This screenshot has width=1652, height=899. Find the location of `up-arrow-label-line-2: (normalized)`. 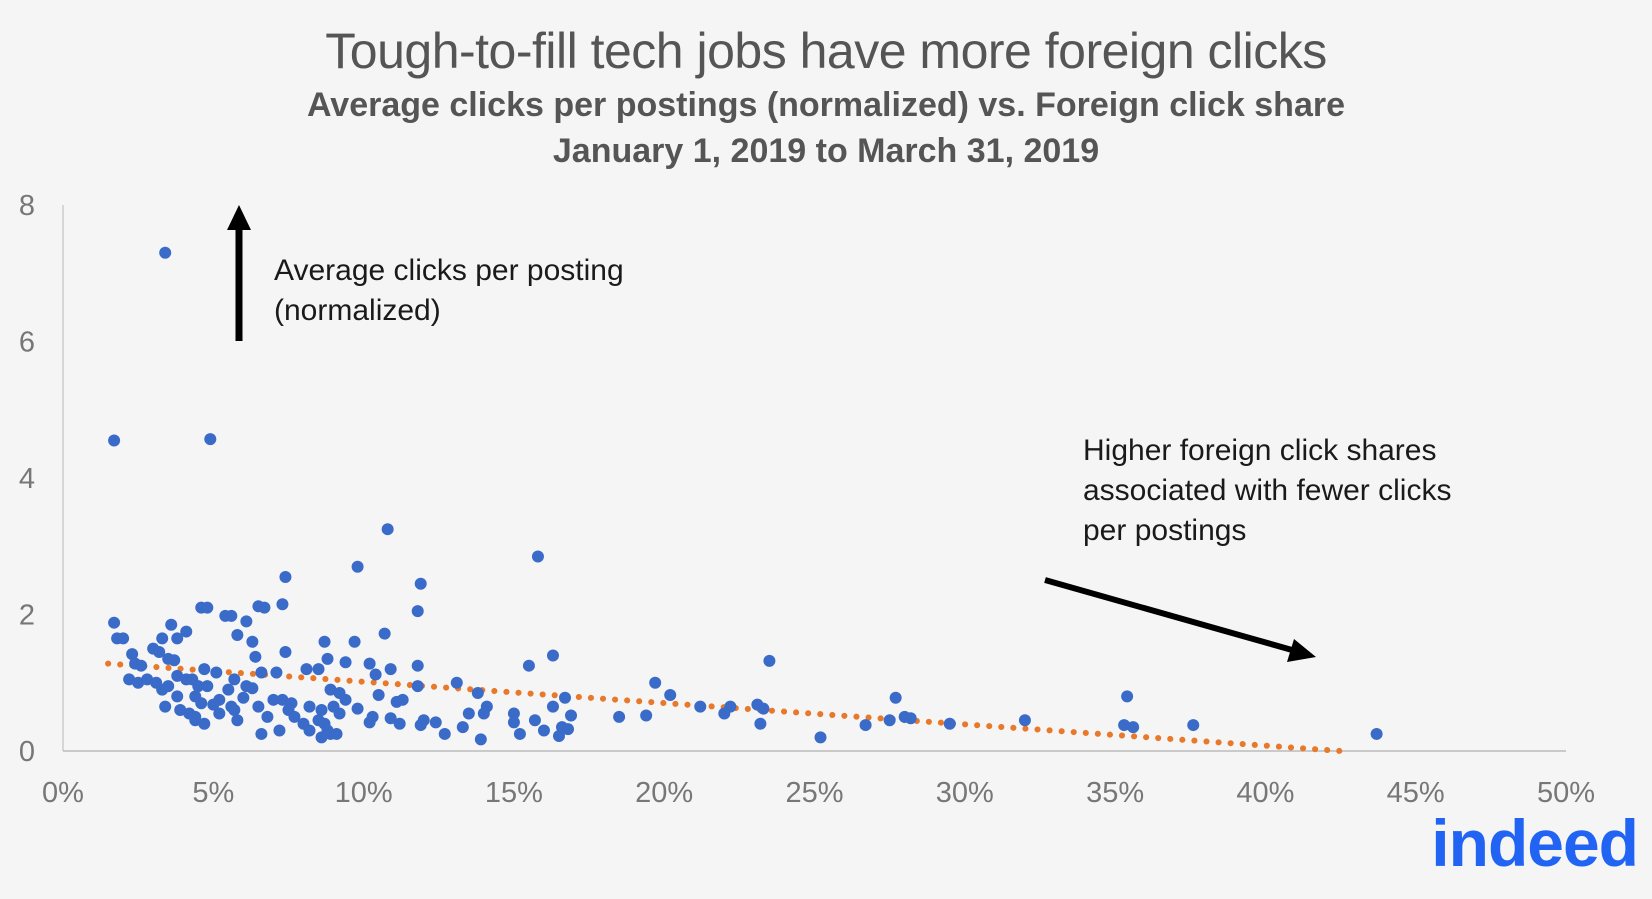

up-arrow-label-line-2: (normalized) is located at coordinates (357, 310).